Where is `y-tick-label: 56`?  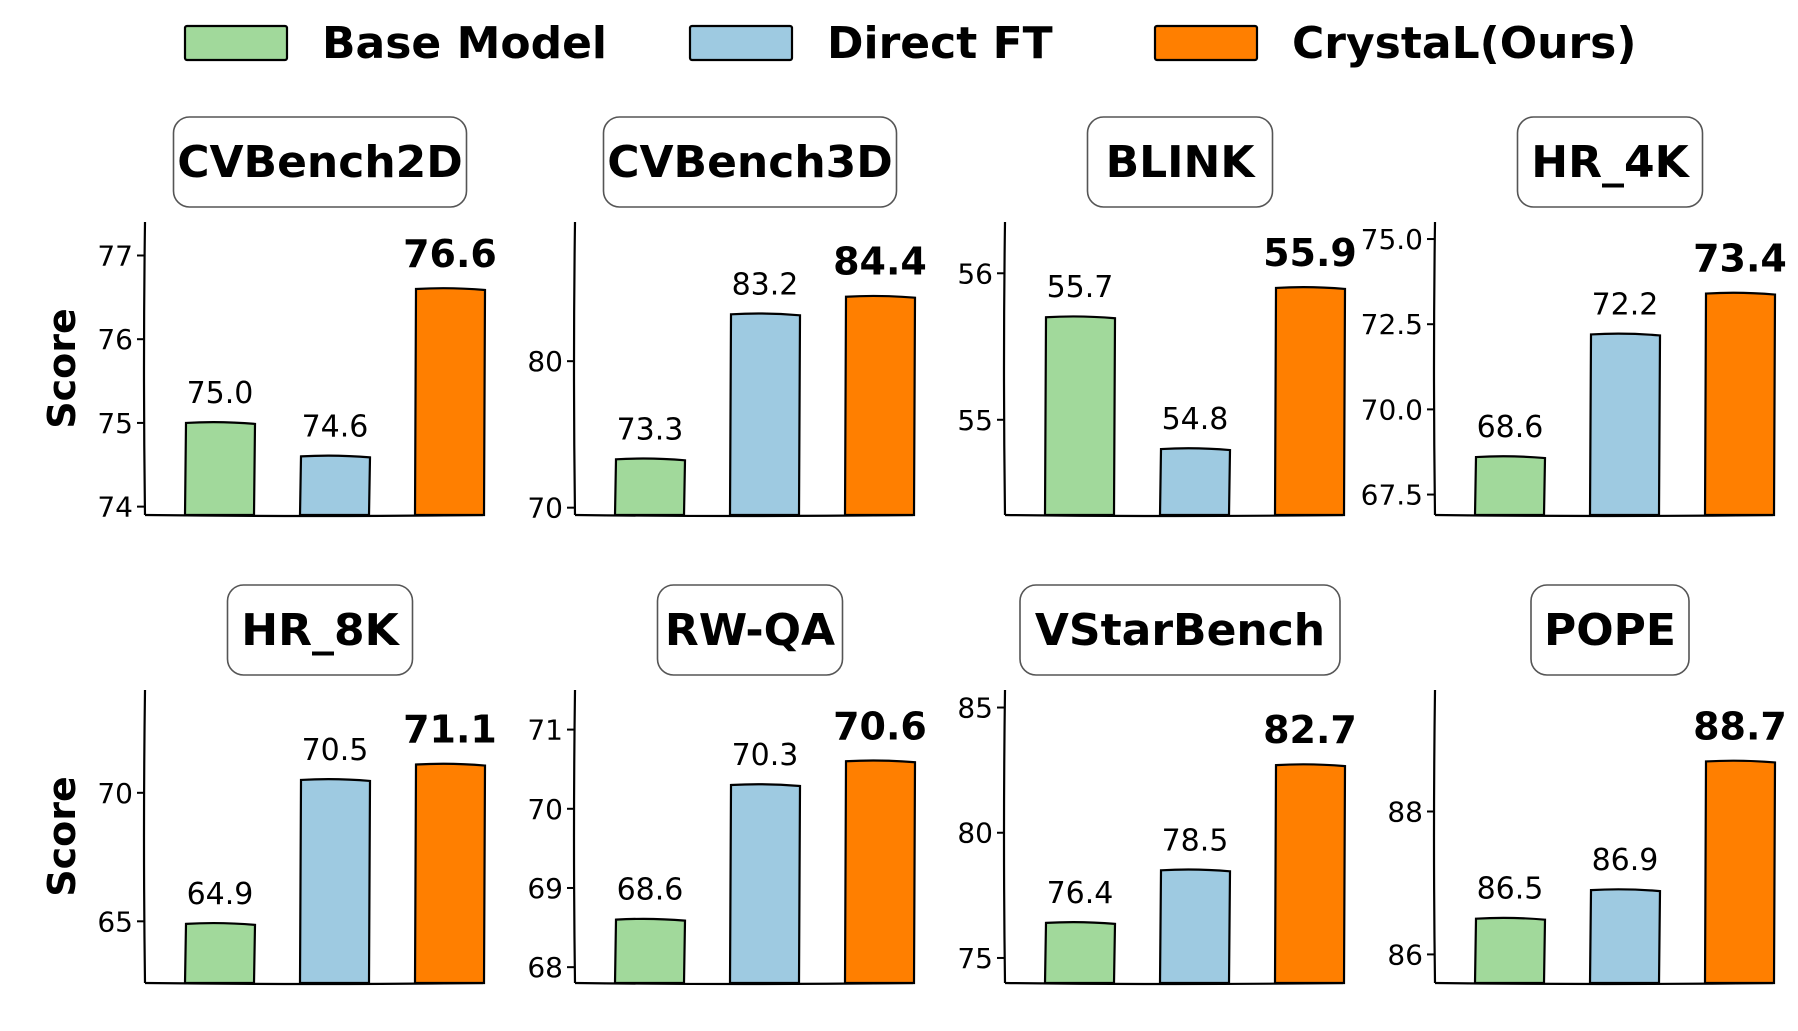
y-tick-label: 56 is located at coordinates (975, 273).